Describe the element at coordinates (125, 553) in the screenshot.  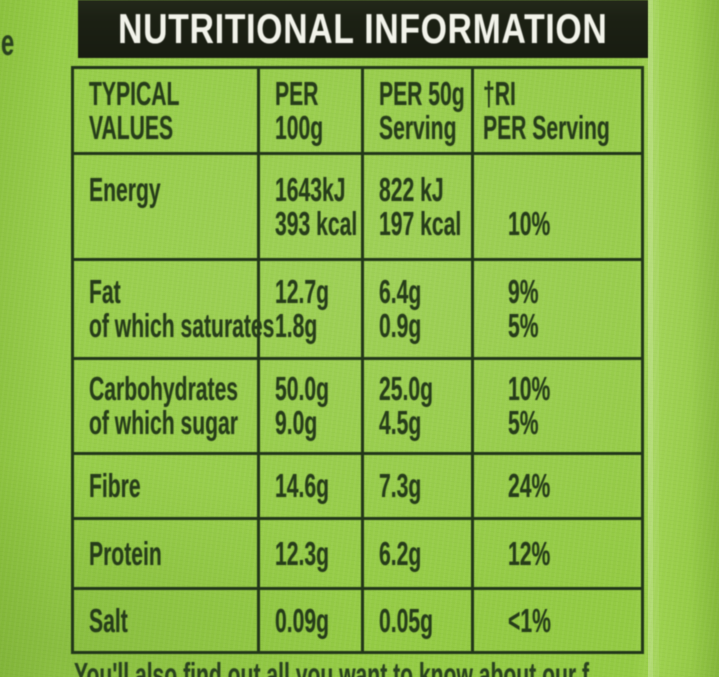
I see `label-text: Protein` at that location.